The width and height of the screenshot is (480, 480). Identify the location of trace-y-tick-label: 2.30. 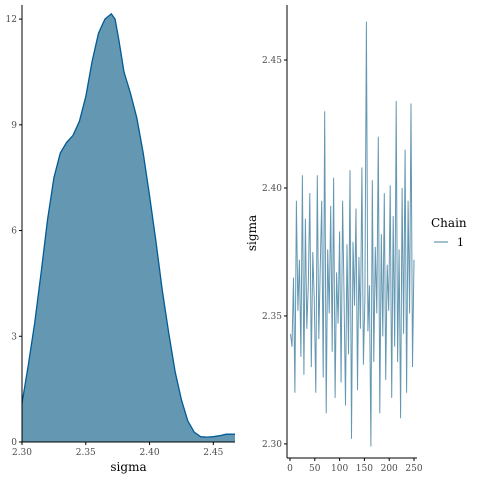
(272, 445).